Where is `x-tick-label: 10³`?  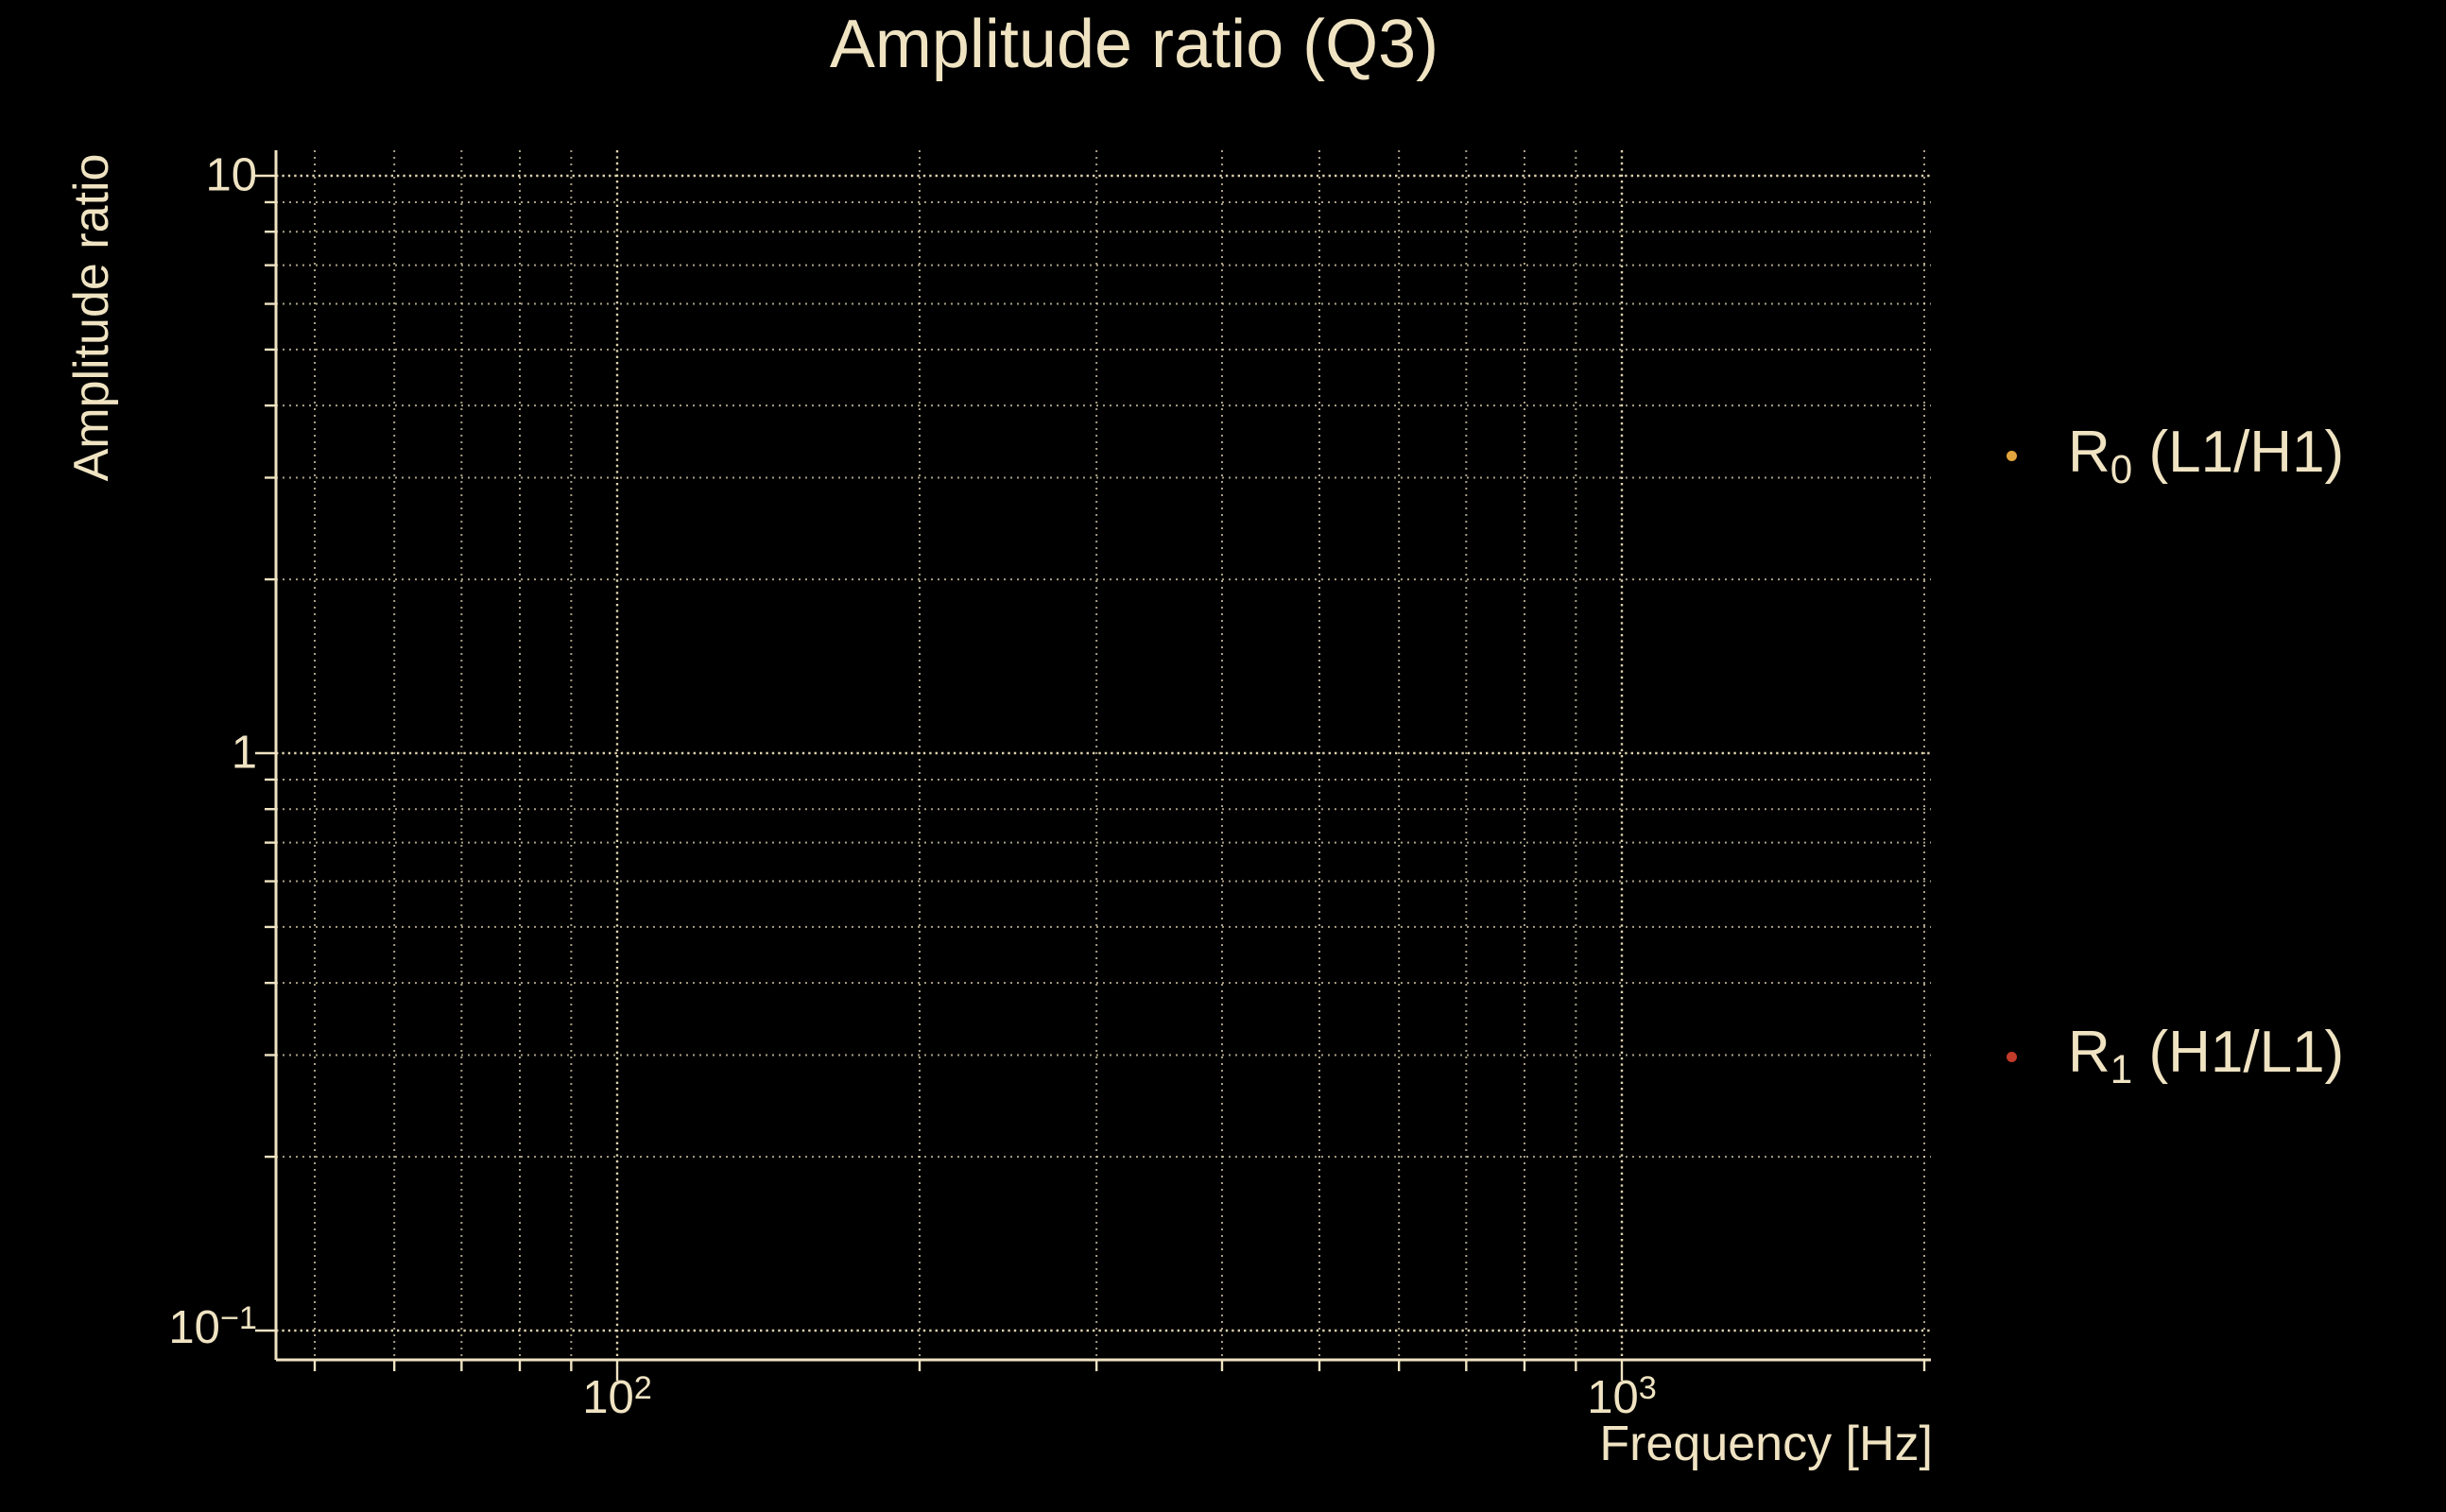
x-tick-label: 10³ is located at coordinates (1622, 1398).